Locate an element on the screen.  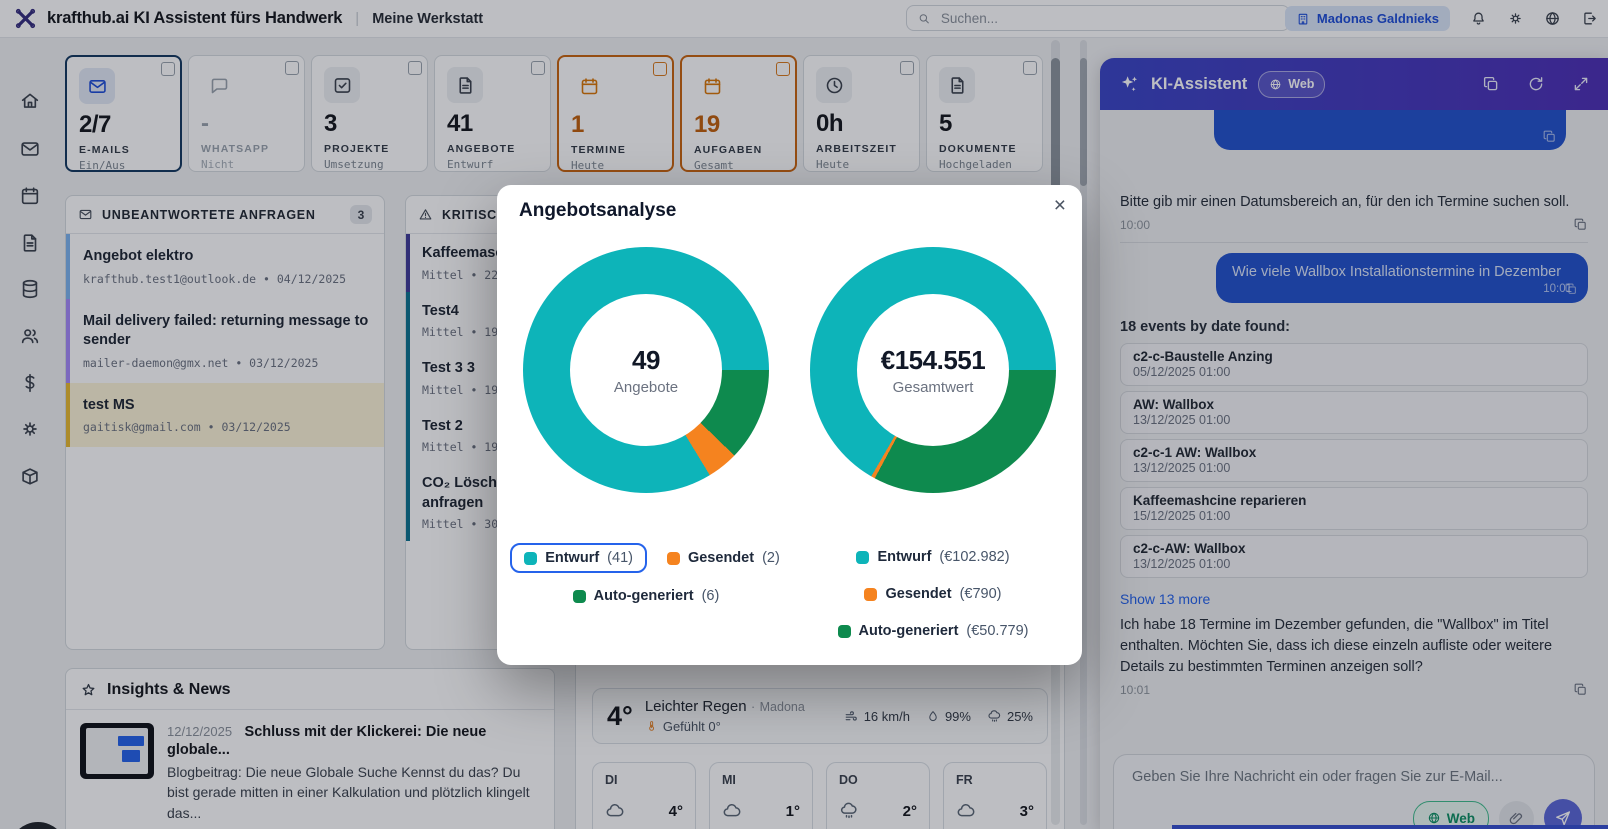
weather-humidity: 99% is located at coordinates (957, 716).